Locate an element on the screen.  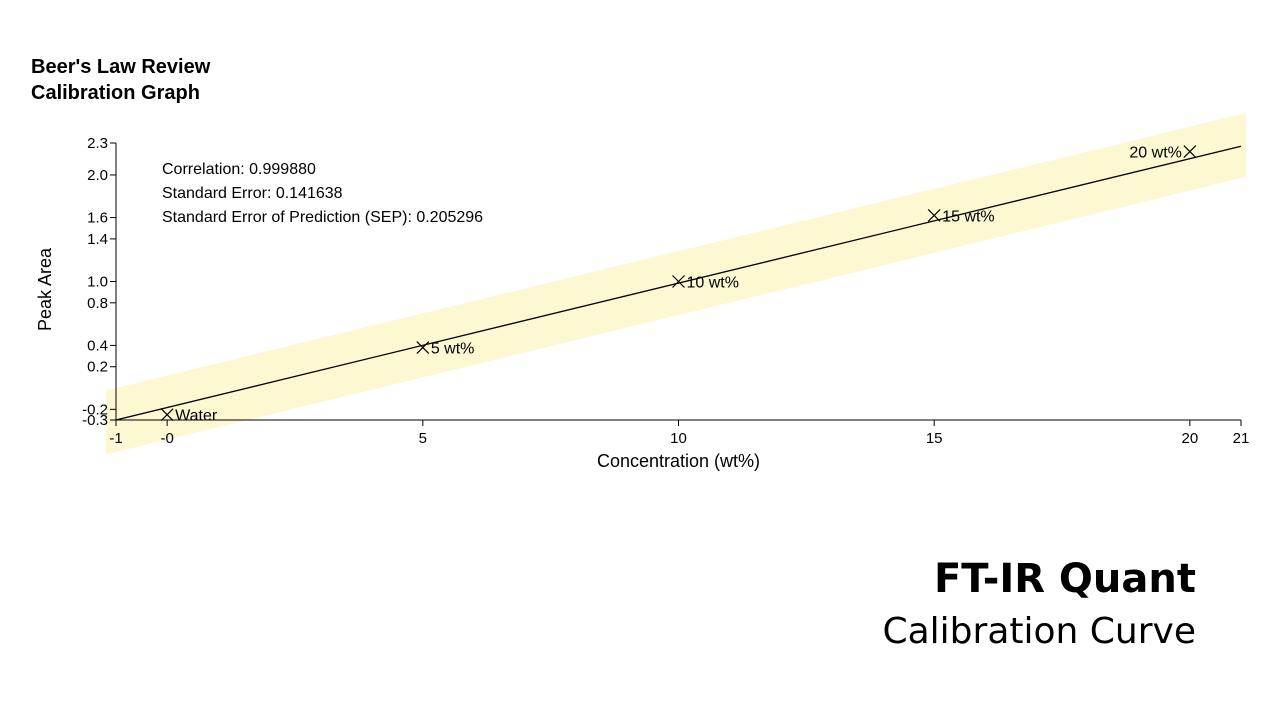
x-tick-label: 5 is located at coordinates (423, 438).